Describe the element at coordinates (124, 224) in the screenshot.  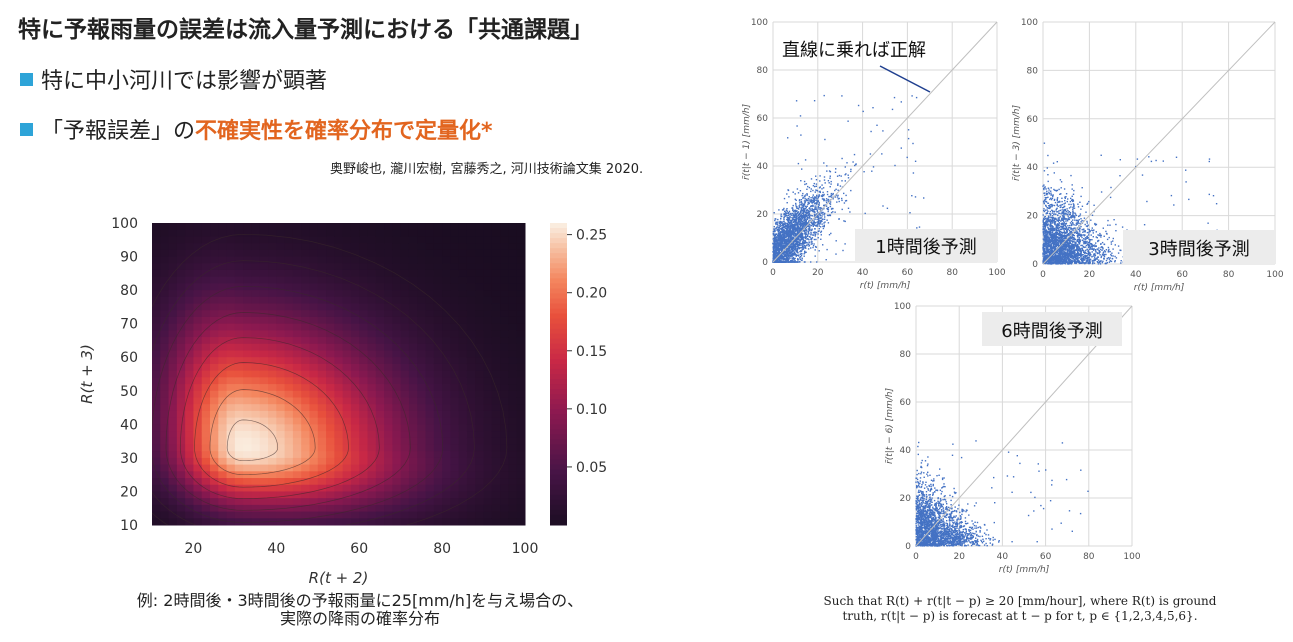
I see `y-tick-label: 100` at that location.